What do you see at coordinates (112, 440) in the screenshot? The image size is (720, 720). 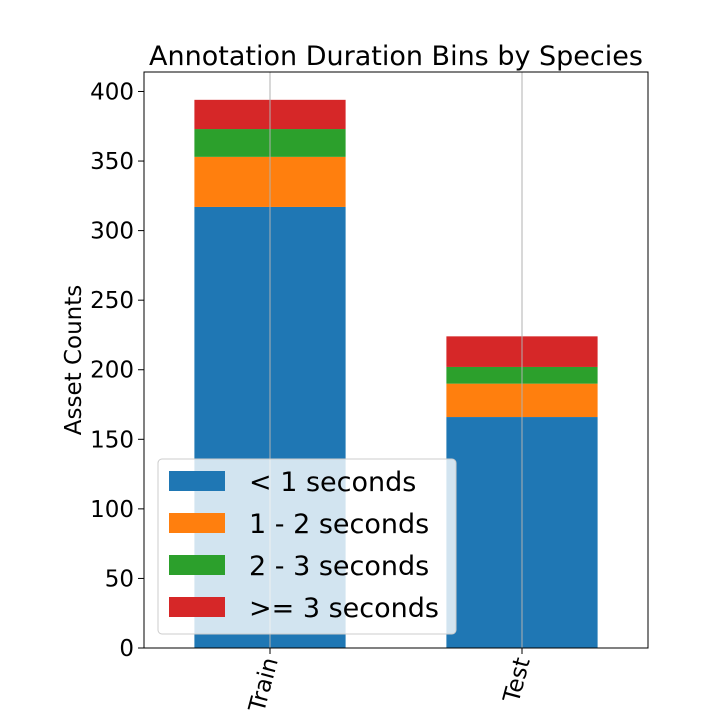 I see `y-tick-label: 150` at bounding box center [112, 440].